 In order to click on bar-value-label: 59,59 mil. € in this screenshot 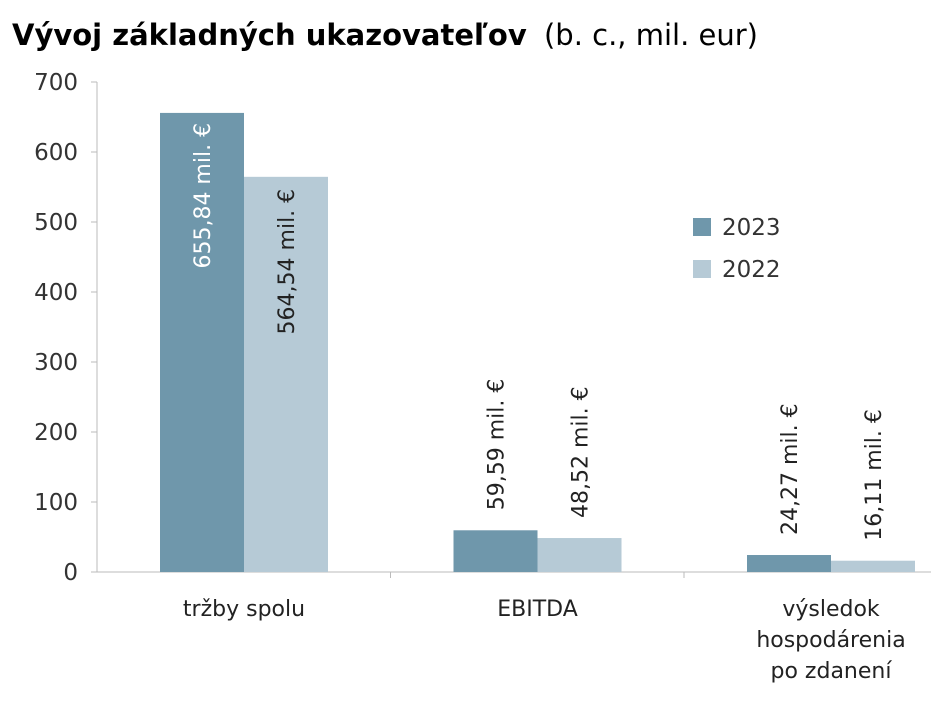, I will do `click(497, 445)`.